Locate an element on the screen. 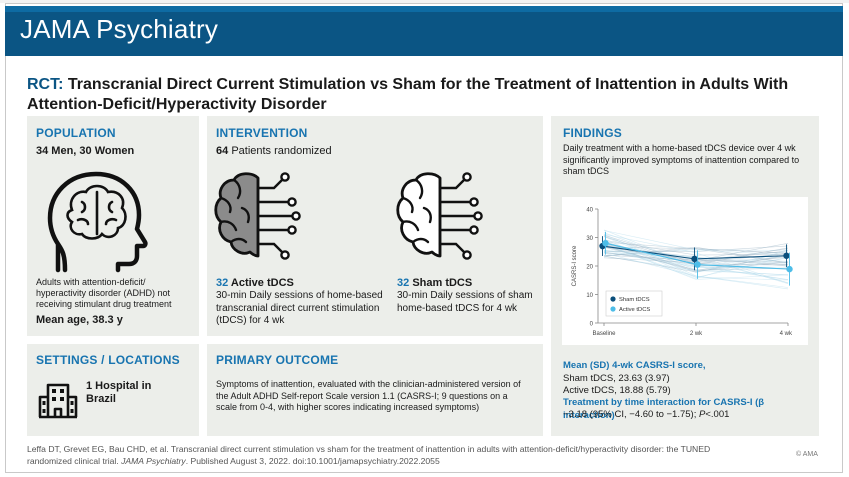 The height and width of the screenshot is (477, 849). intervention-heading: INTERVENTION is located at coordinates (262, 133).